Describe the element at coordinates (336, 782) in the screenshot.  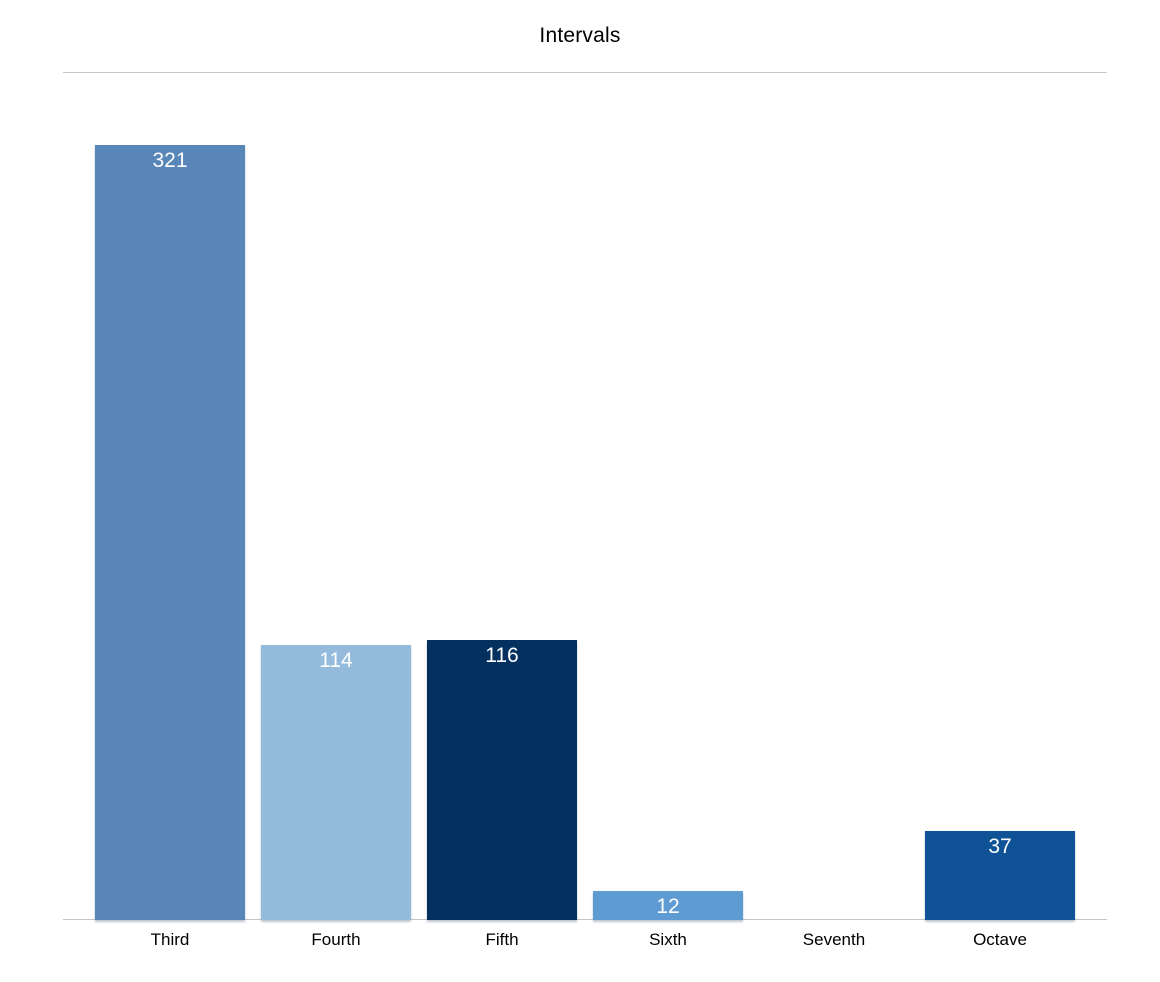
I see `bar-fourth: 114` at that location.